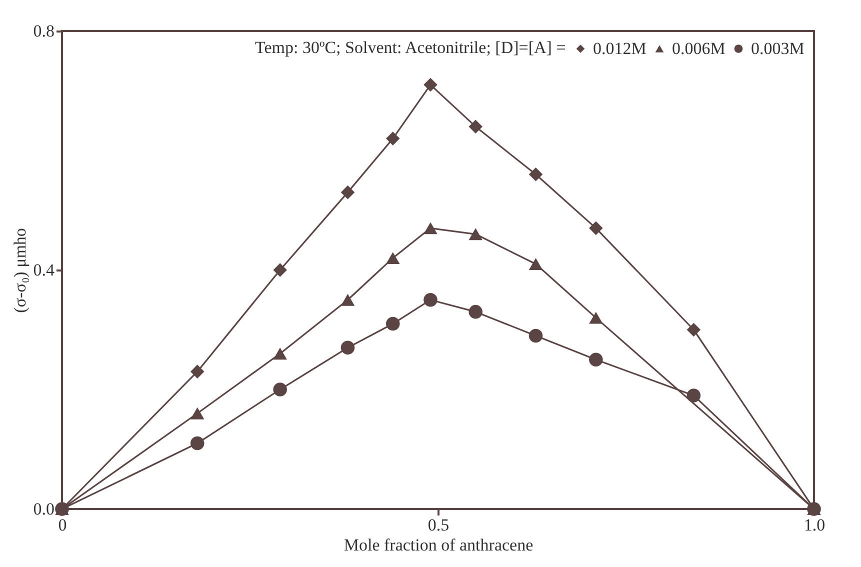  I want to click on y-tick-label: 0.0, so click(43, 509).